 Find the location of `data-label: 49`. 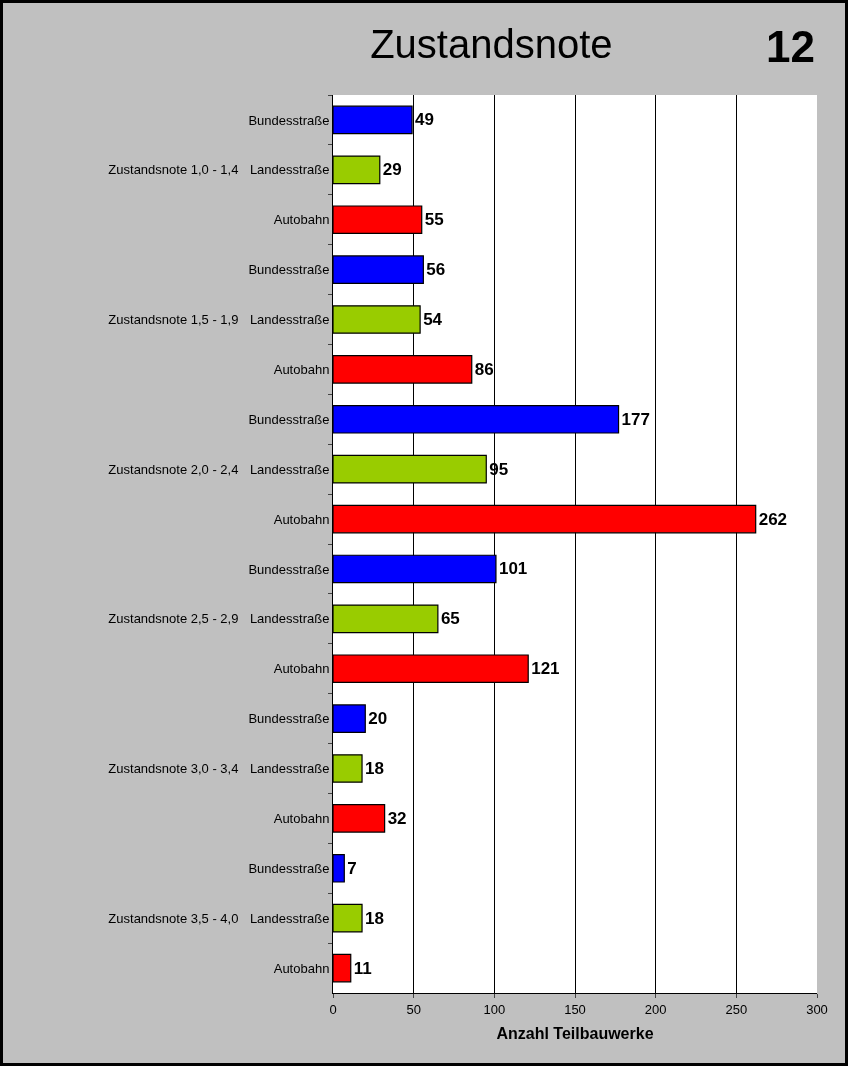

data-label: 49 is located at coordinates (424, 120).